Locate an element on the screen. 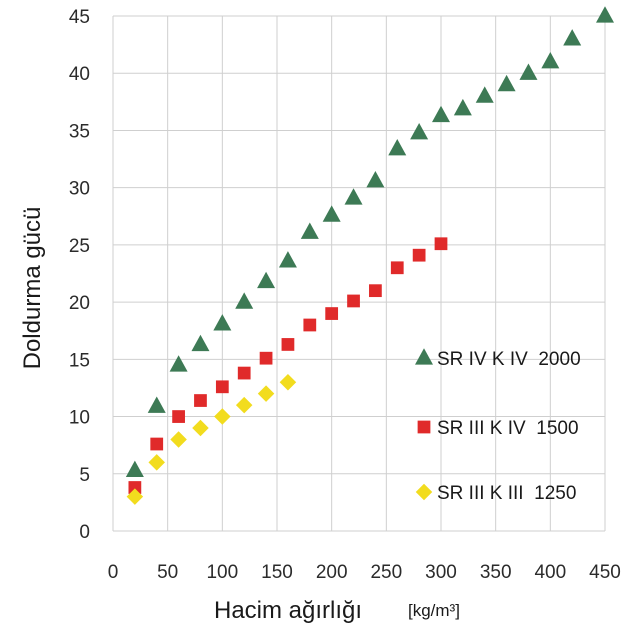 The height and width of the screenshot is (628, 632). y-tick-label: 25 is located at coordinates (79, 246).